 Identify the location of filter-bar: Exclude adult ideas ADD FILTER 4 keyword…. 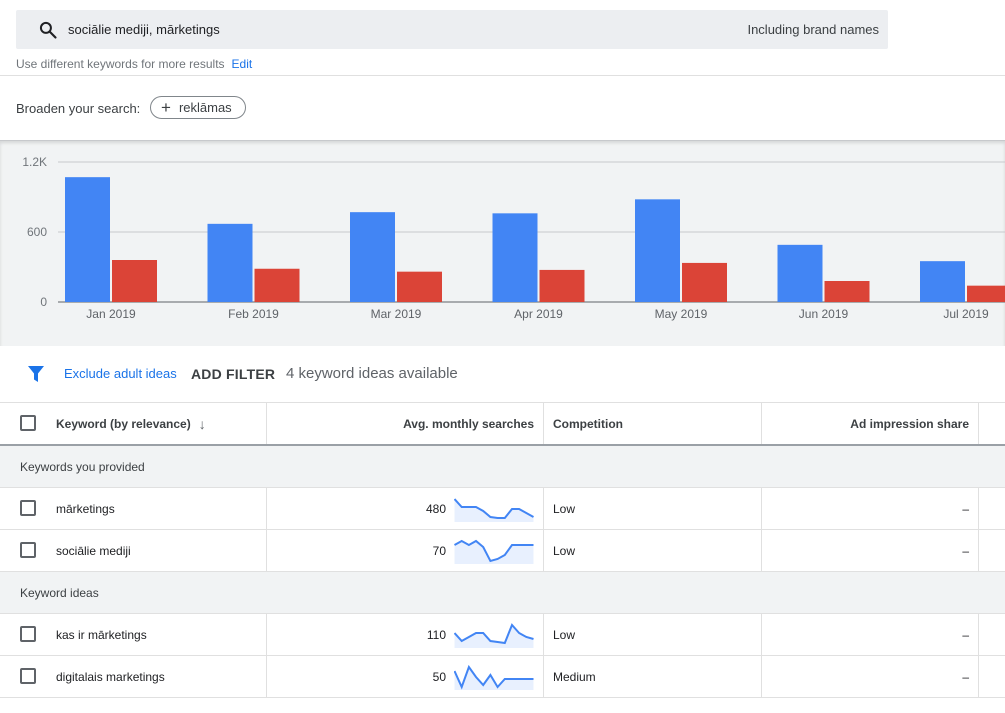
(502, 374).